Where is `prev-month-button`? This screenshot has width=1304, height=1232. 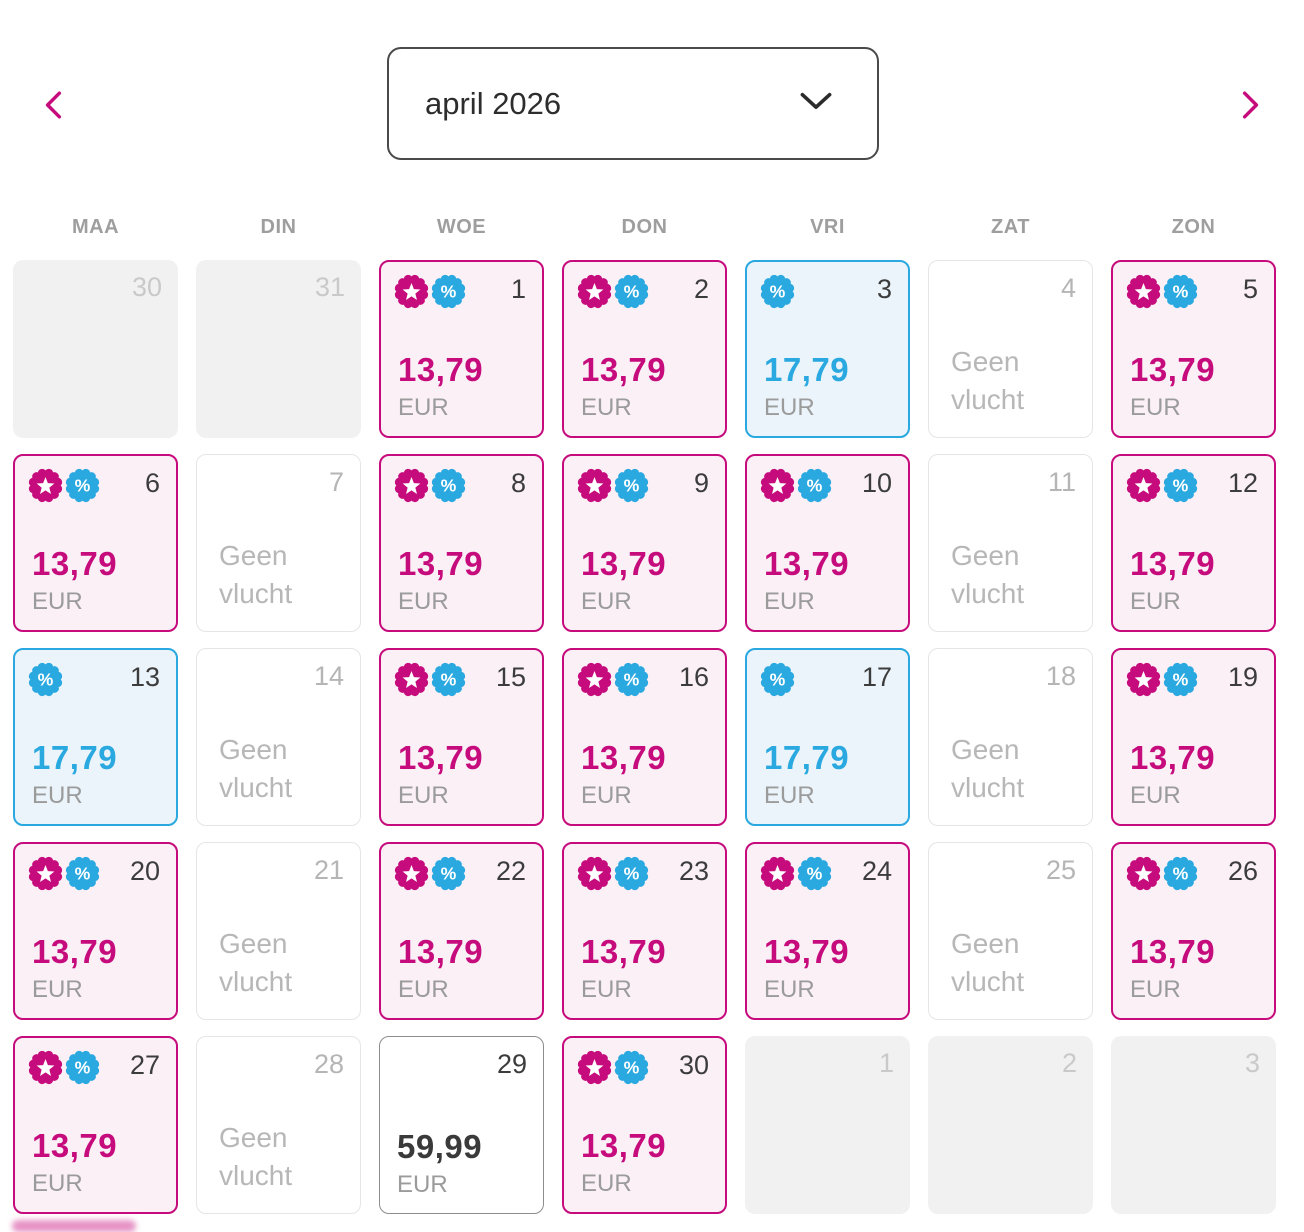
prev-month-button is located at coordinates (54, 106).